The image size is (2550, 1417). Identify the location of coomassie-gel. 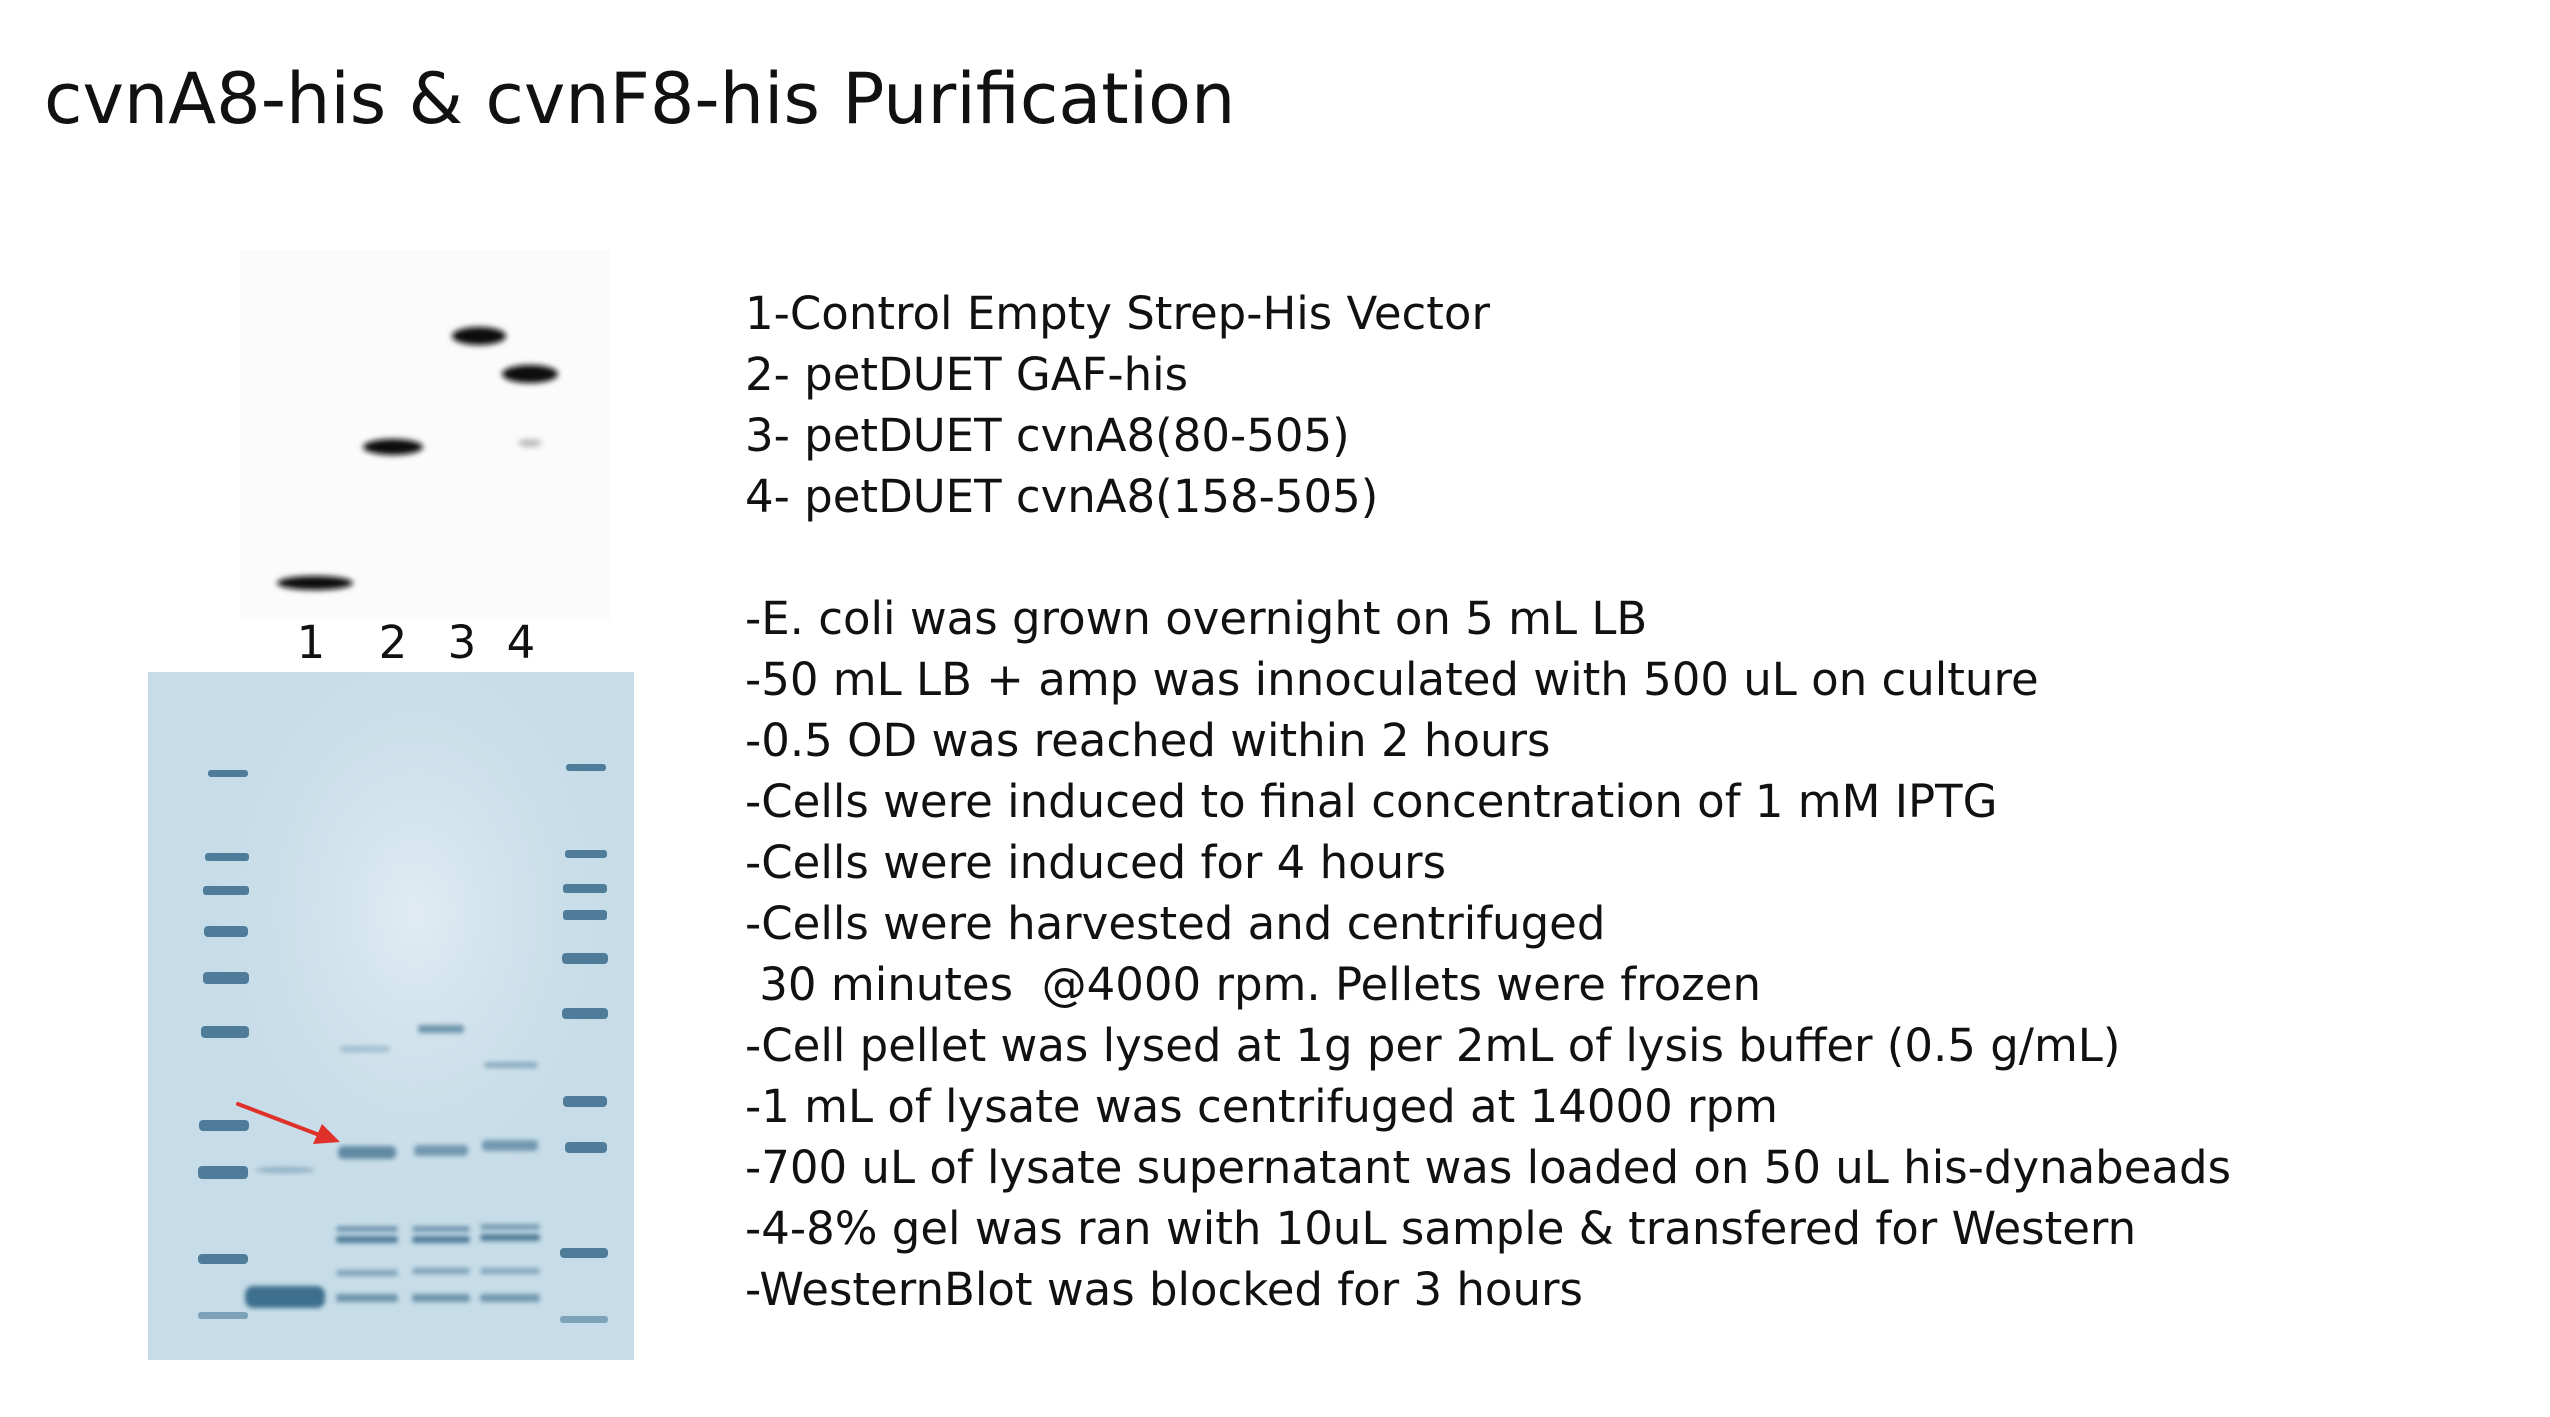
(391, 1016).